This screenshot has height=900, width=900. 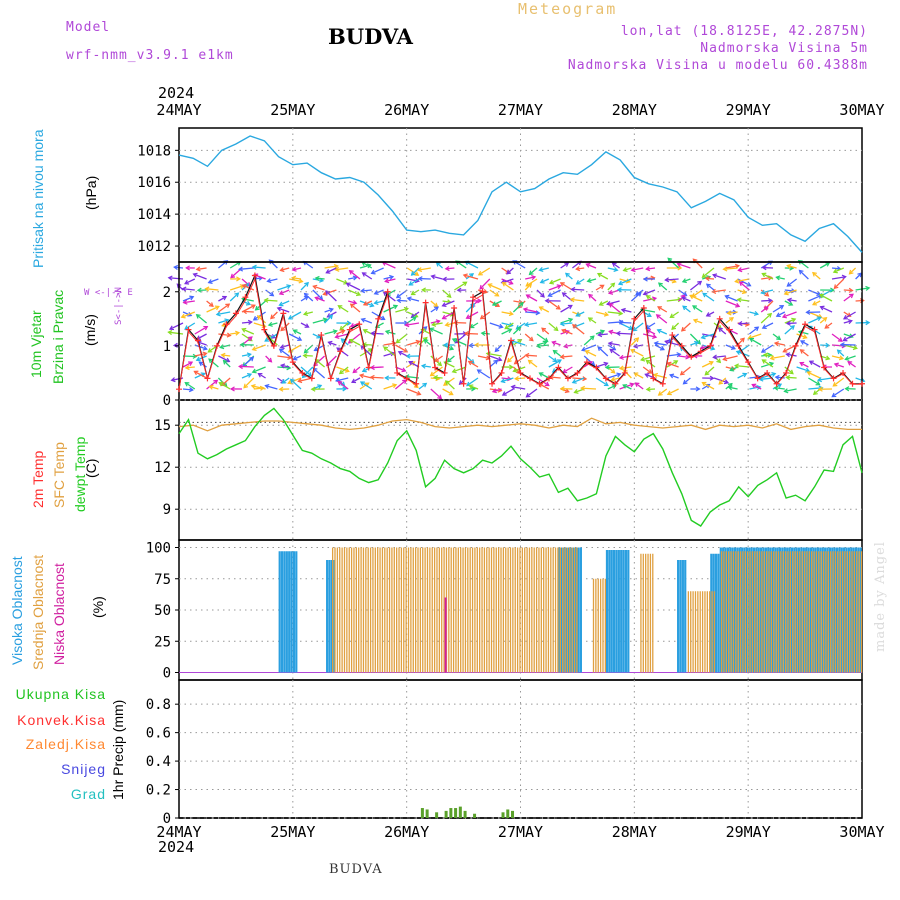 What do you see at coordinates (91, 192) in the screenshot?
I see `pressure-unit: (hPa)` at bounding box center [91, 192].